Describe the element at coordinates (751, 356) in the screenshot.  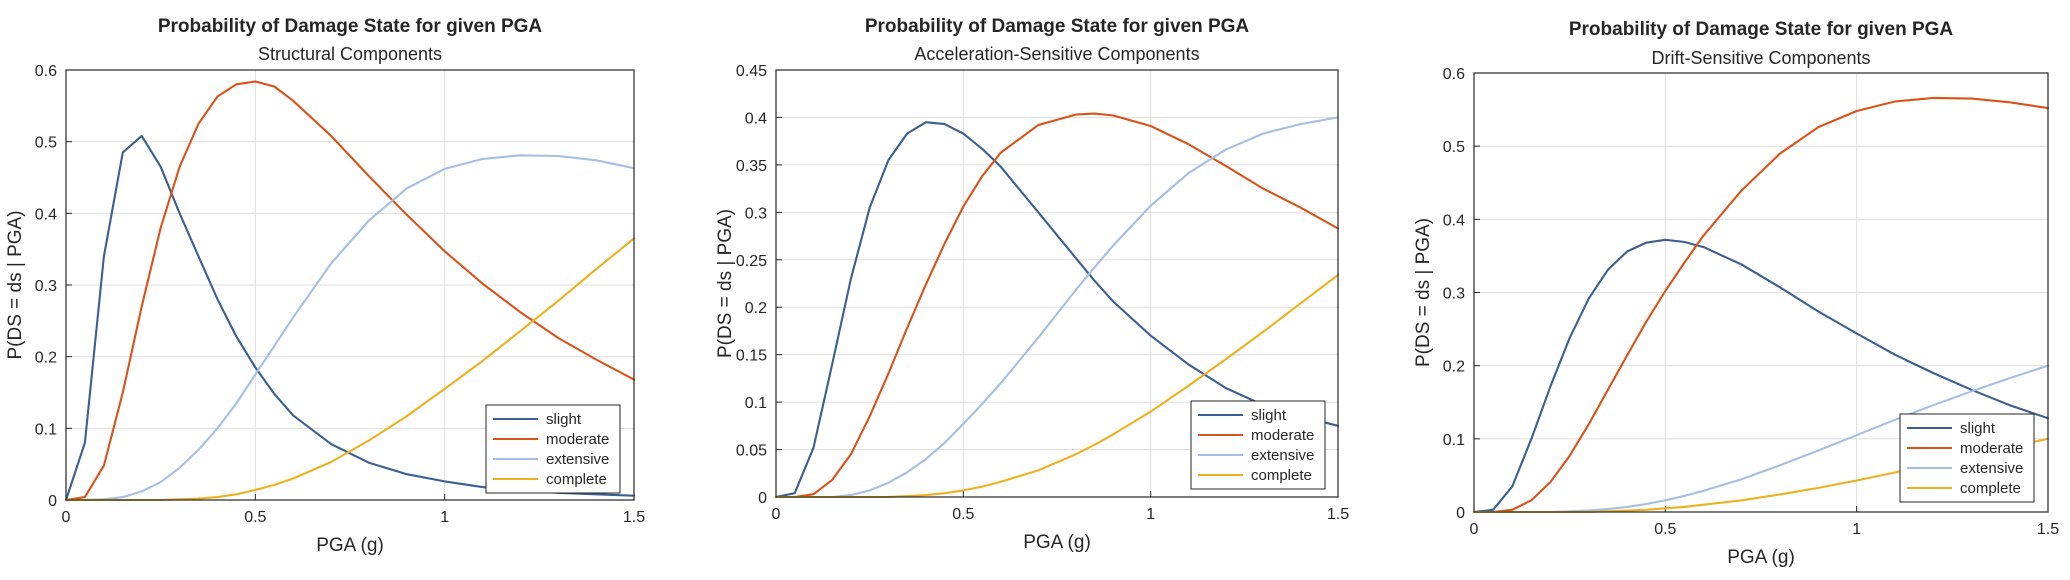
I see `y-tick-label: 0.15` at that location.